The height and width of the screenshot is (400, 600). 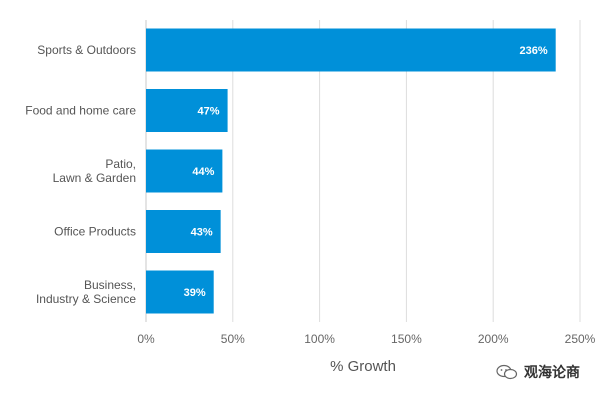 What do you see at coordinates (203, 172) in the screenshot?
I see `bar-value-label-2: 44%` at bounding box center [203, 172].